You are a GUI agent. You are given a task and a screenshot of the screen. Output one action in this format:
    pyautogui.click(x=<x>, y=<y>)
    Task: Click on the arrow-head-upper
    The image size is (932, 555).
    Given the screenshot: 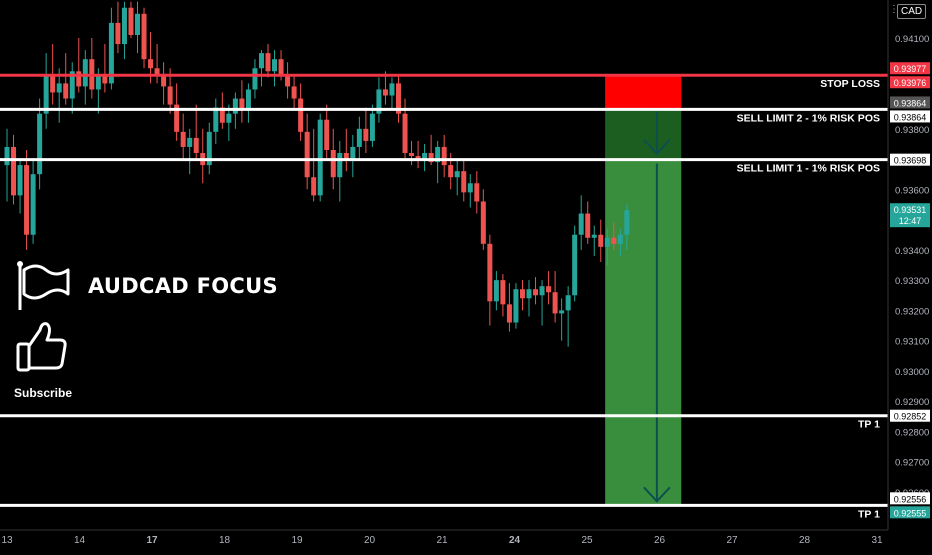 What is the action you would take?
    pyautogui.click(x=657, y=147)
    